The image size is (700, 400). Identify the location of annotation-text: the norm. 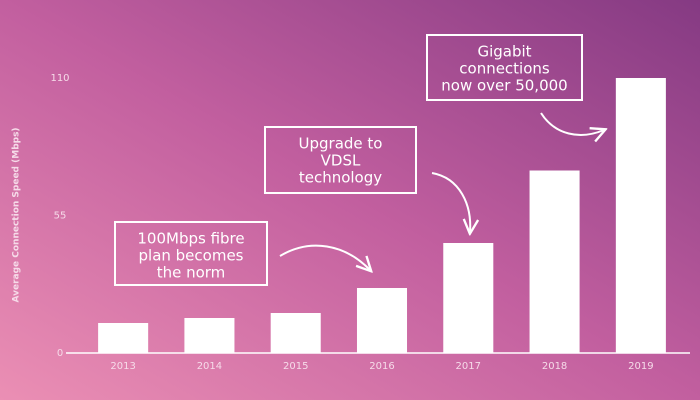
(191, 273).